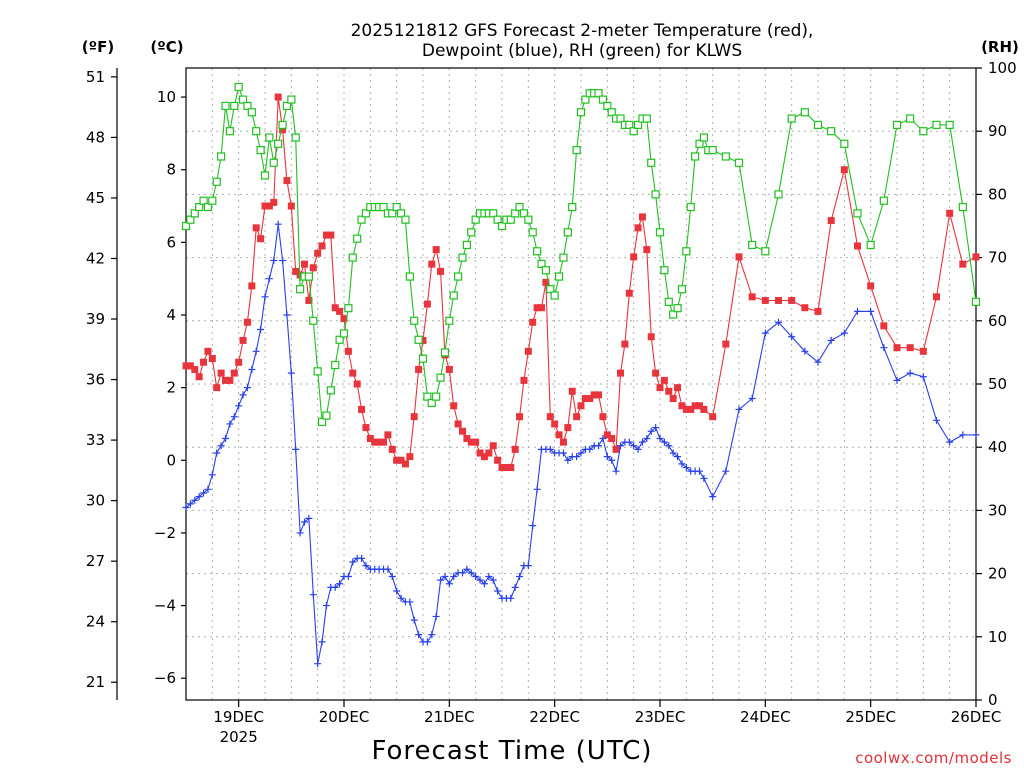  I want to click on chart-title-line-2: Dewpoint (blue), RH (green) for KLWS, so click(582, 51).